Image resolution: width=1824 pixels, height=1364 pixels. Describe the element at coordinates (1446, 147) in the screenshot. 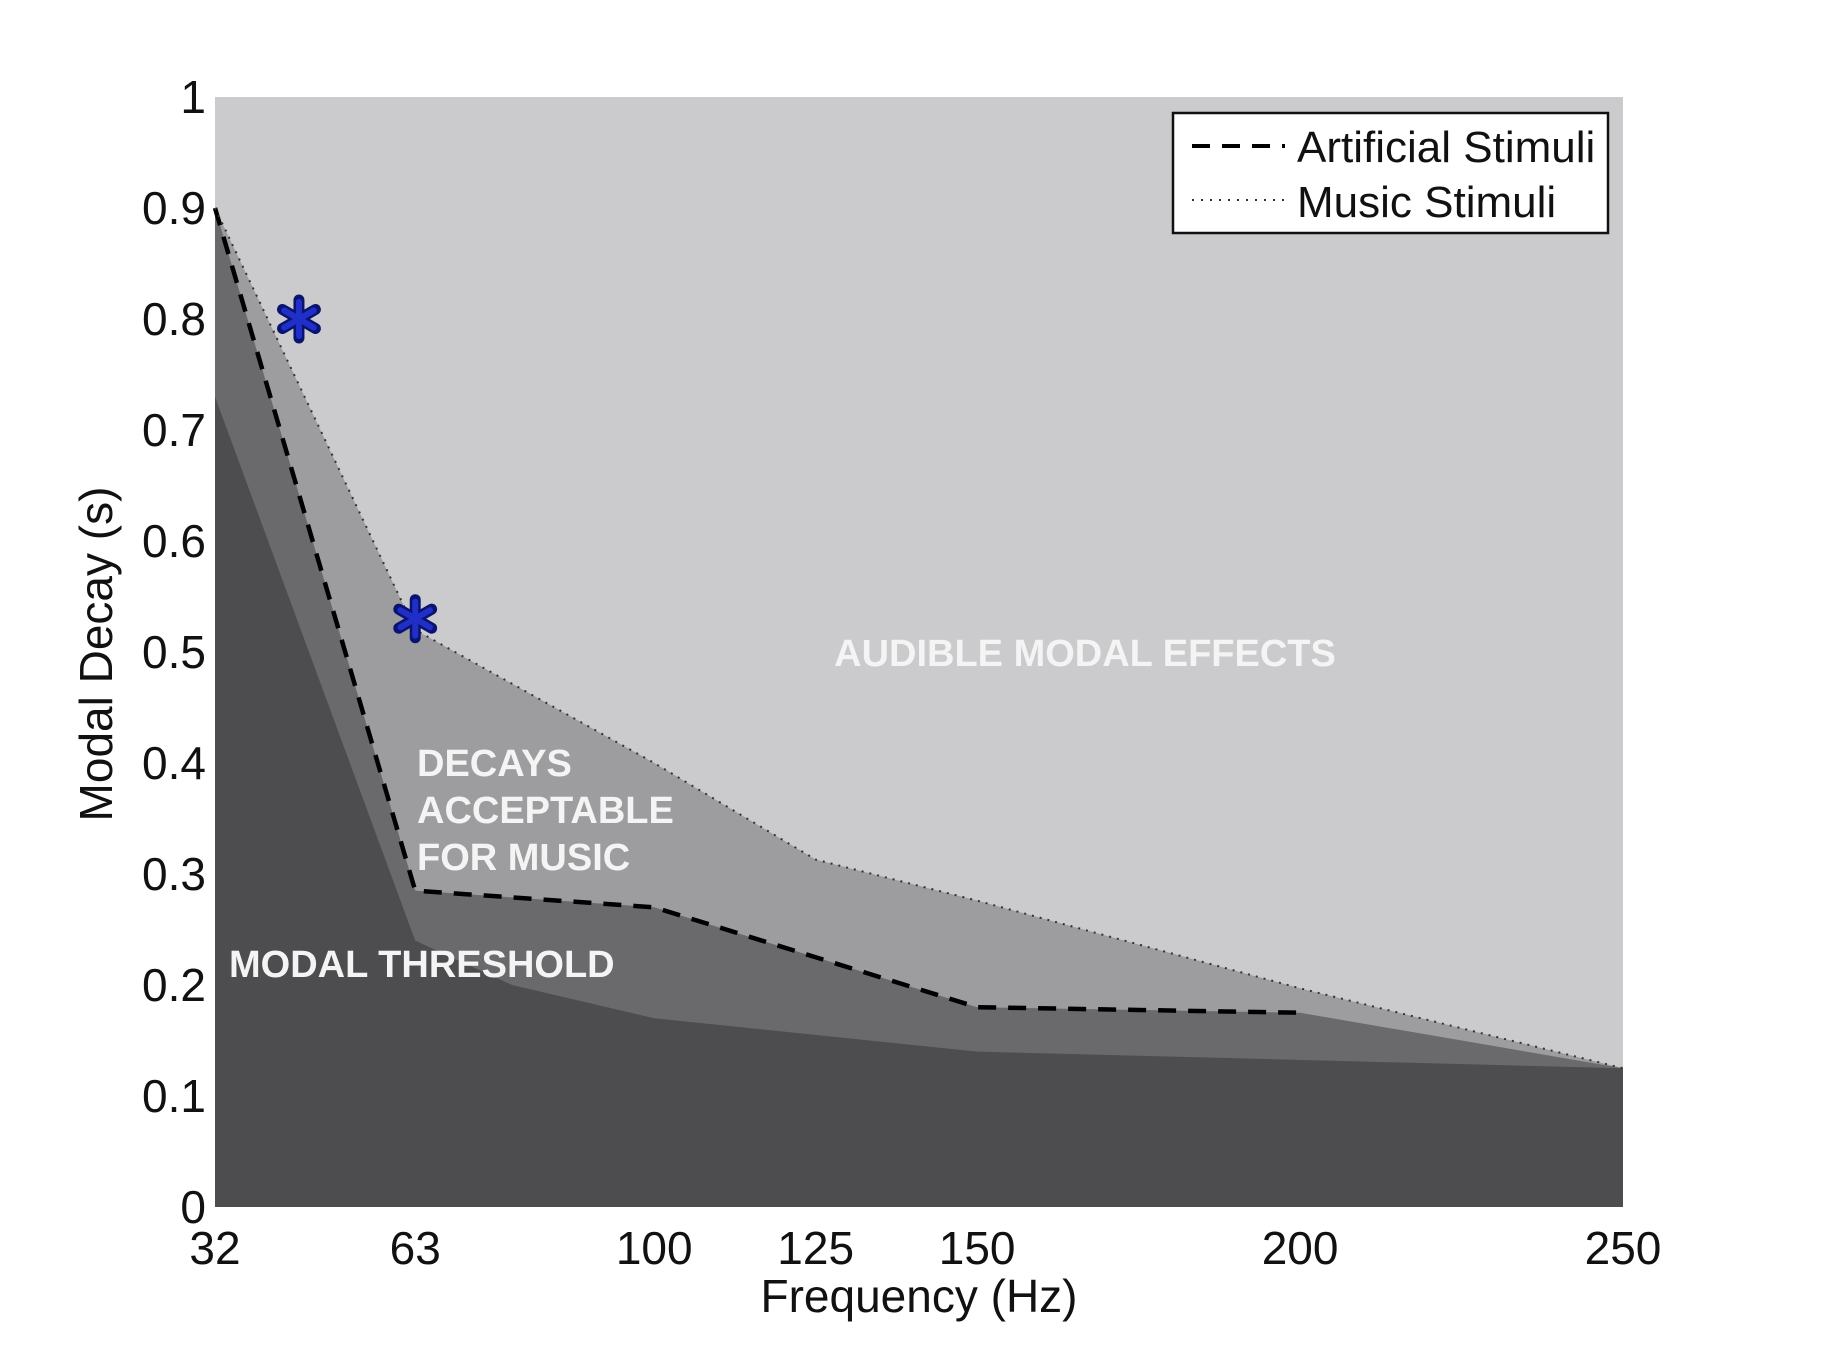

I see `legend-label-artificial: Artificial Stimuli` at that location.